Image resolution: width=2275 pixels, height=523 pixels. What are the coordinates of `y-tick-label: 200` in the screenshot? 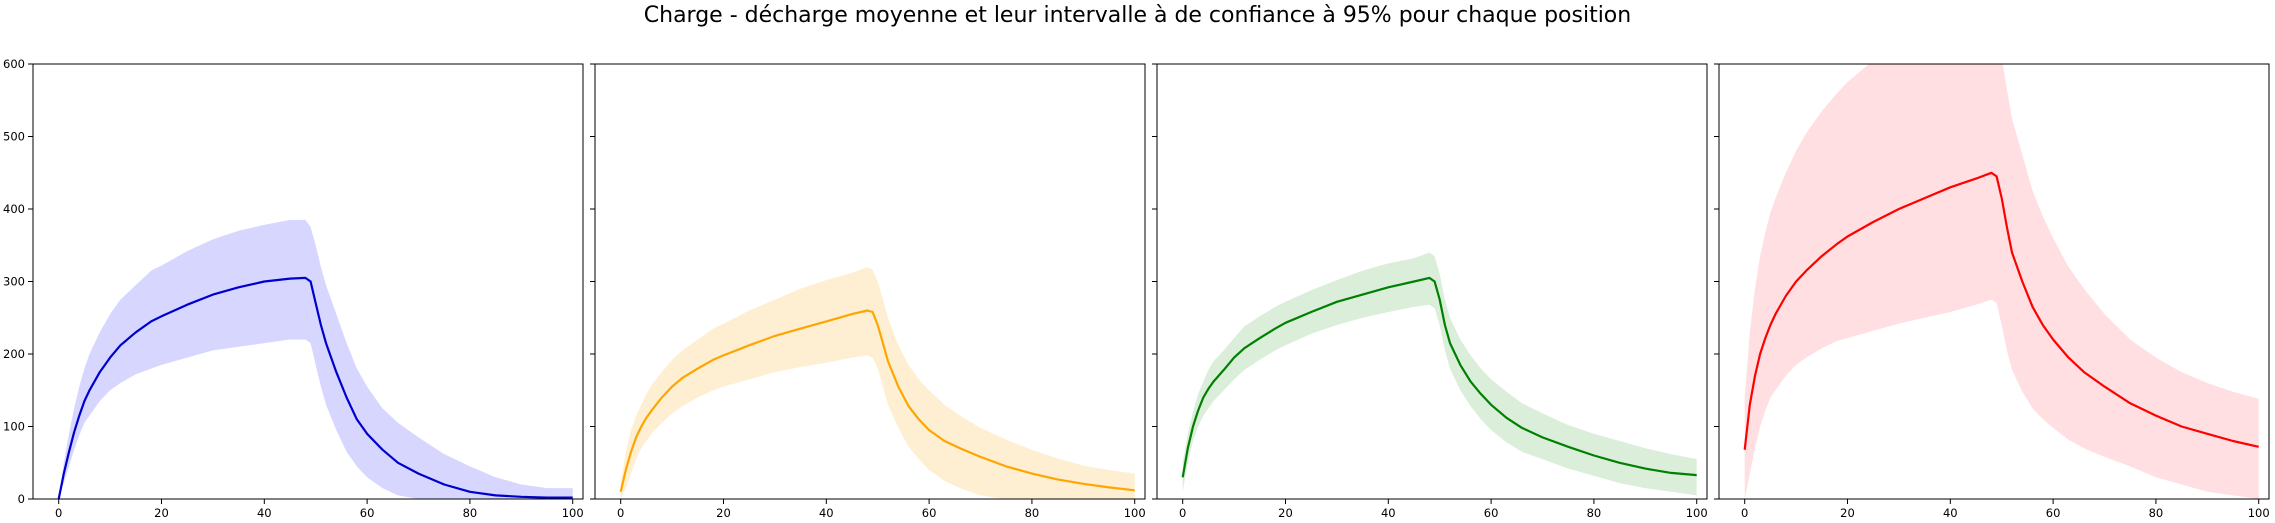 It's located at (14, 354).